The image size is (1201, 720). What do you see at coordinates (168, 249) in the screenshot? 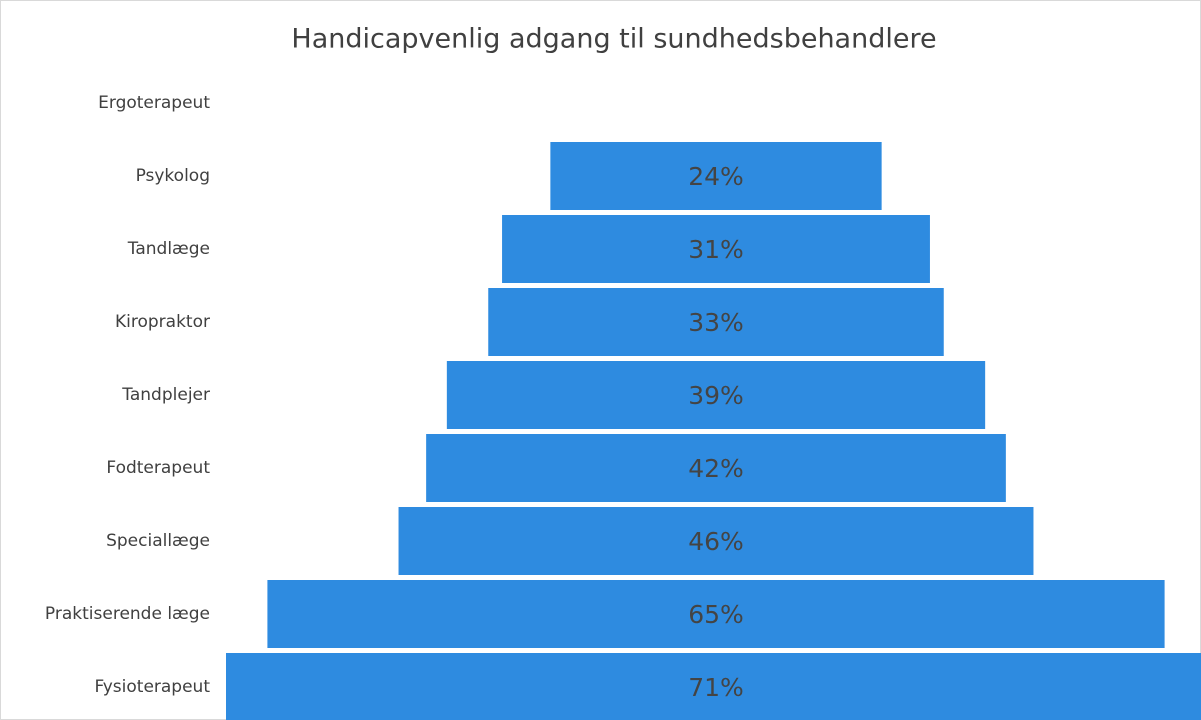
I see `category-label: Tandlæge` at bounding box center [168, 249].